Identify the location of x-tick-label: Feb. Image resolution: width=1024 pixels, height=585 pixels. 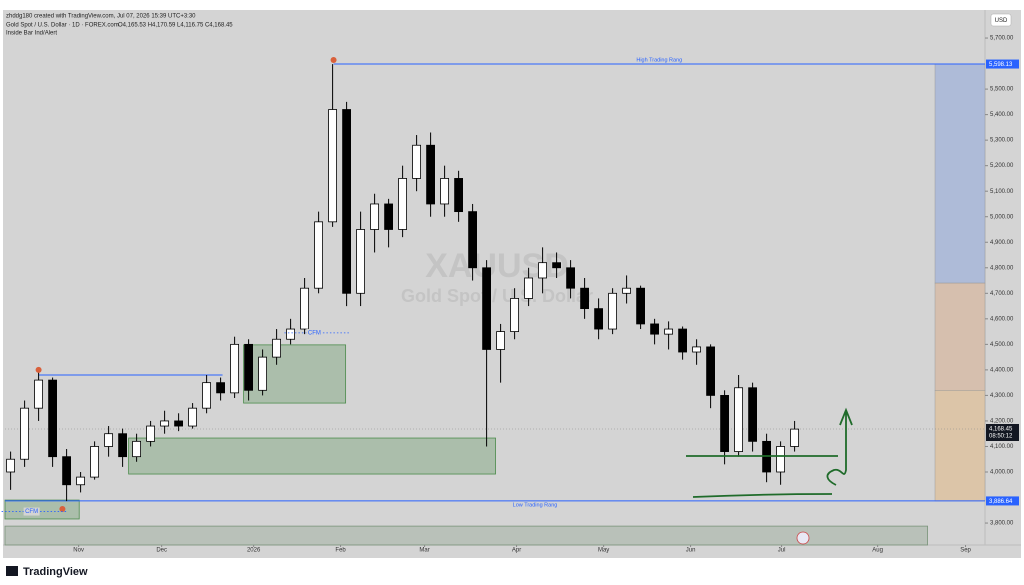
(340, 551).